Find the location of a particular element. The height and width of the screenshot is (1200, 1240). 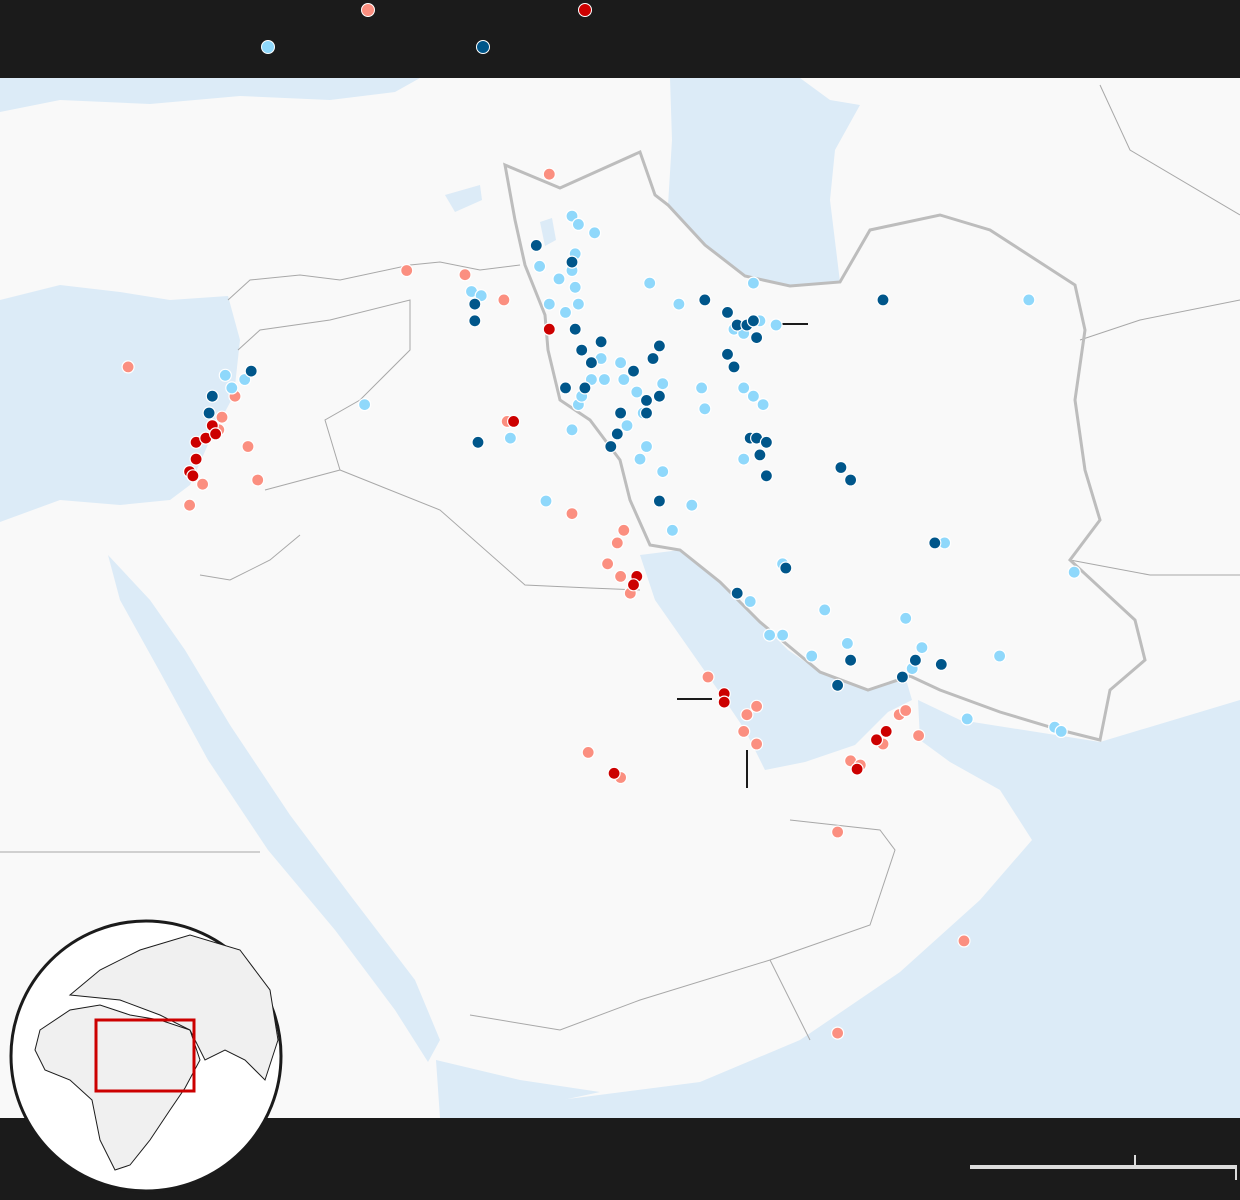

mediterranean-sea is located at coordinates (120, 403).